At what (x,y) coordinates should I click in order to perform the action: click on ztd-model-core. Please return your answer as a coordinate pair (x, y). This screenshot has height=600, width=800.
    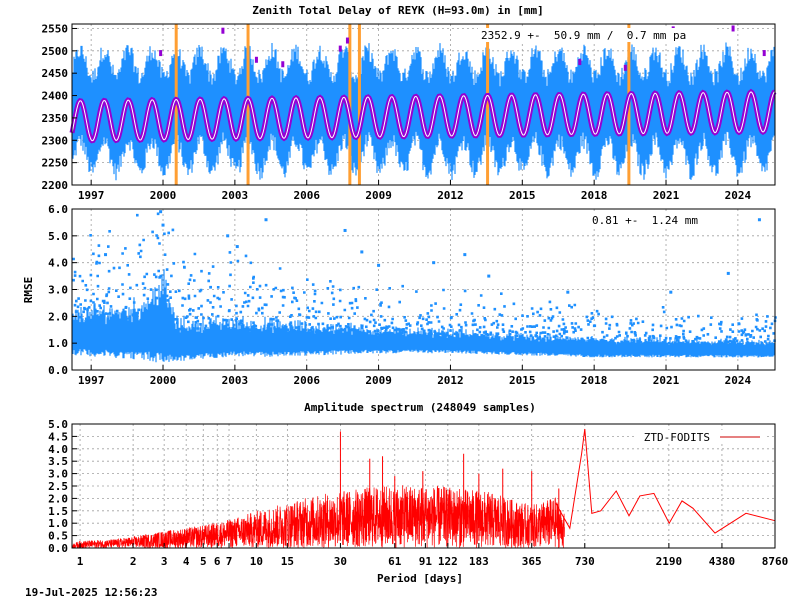
    Looking at the image, I should click on (423, 116).